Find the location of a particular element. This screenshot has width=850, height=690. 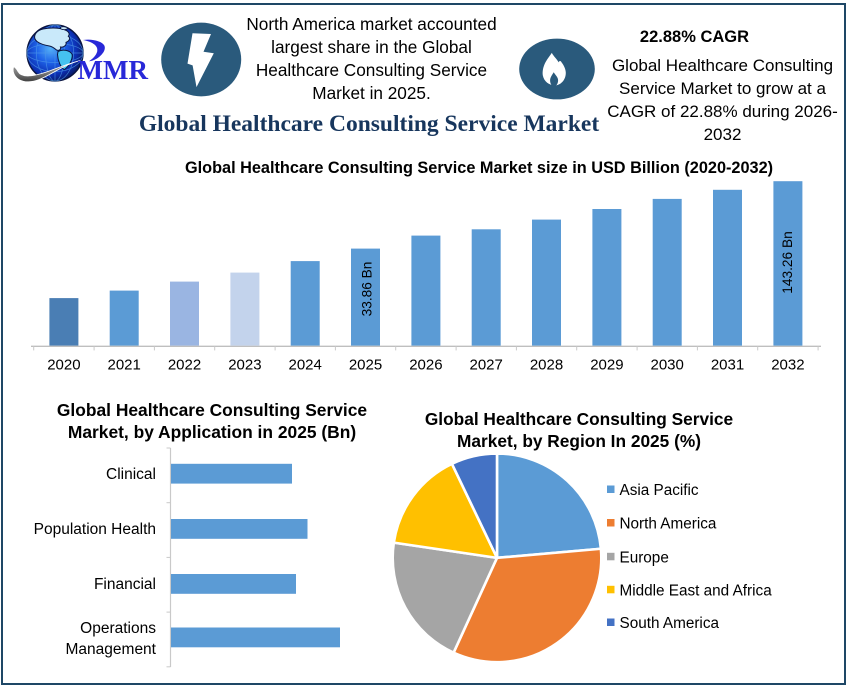

svg-text: 2025 is located at coordinates (365, 365).